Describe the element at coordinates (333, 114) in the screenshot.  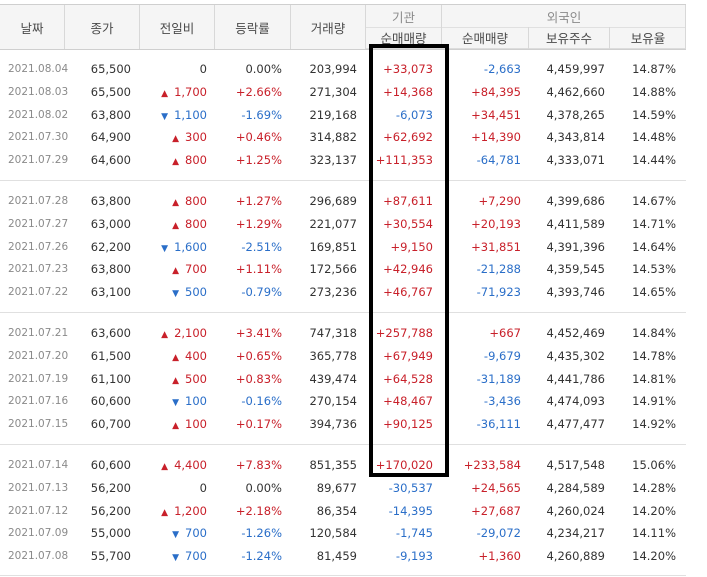
I see `volume-cell: 219,168` at that location.